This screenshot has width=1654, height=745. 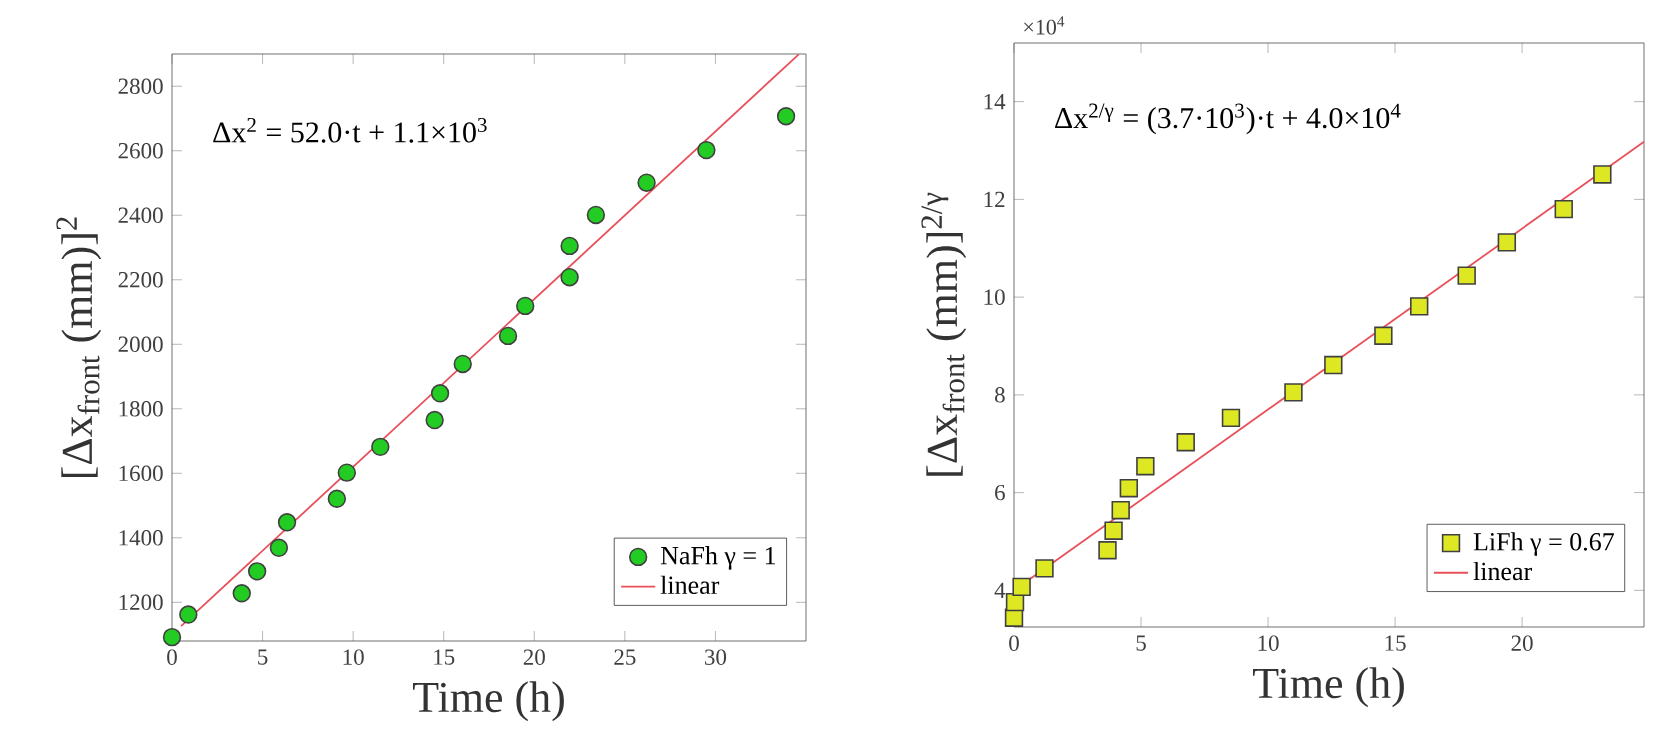 I want to click on annotation: Δx$^{2/γ}$ = (3.7·10$^{3}$)·t + 4.0×10$^{4}$, so click(x=1228, y=119).